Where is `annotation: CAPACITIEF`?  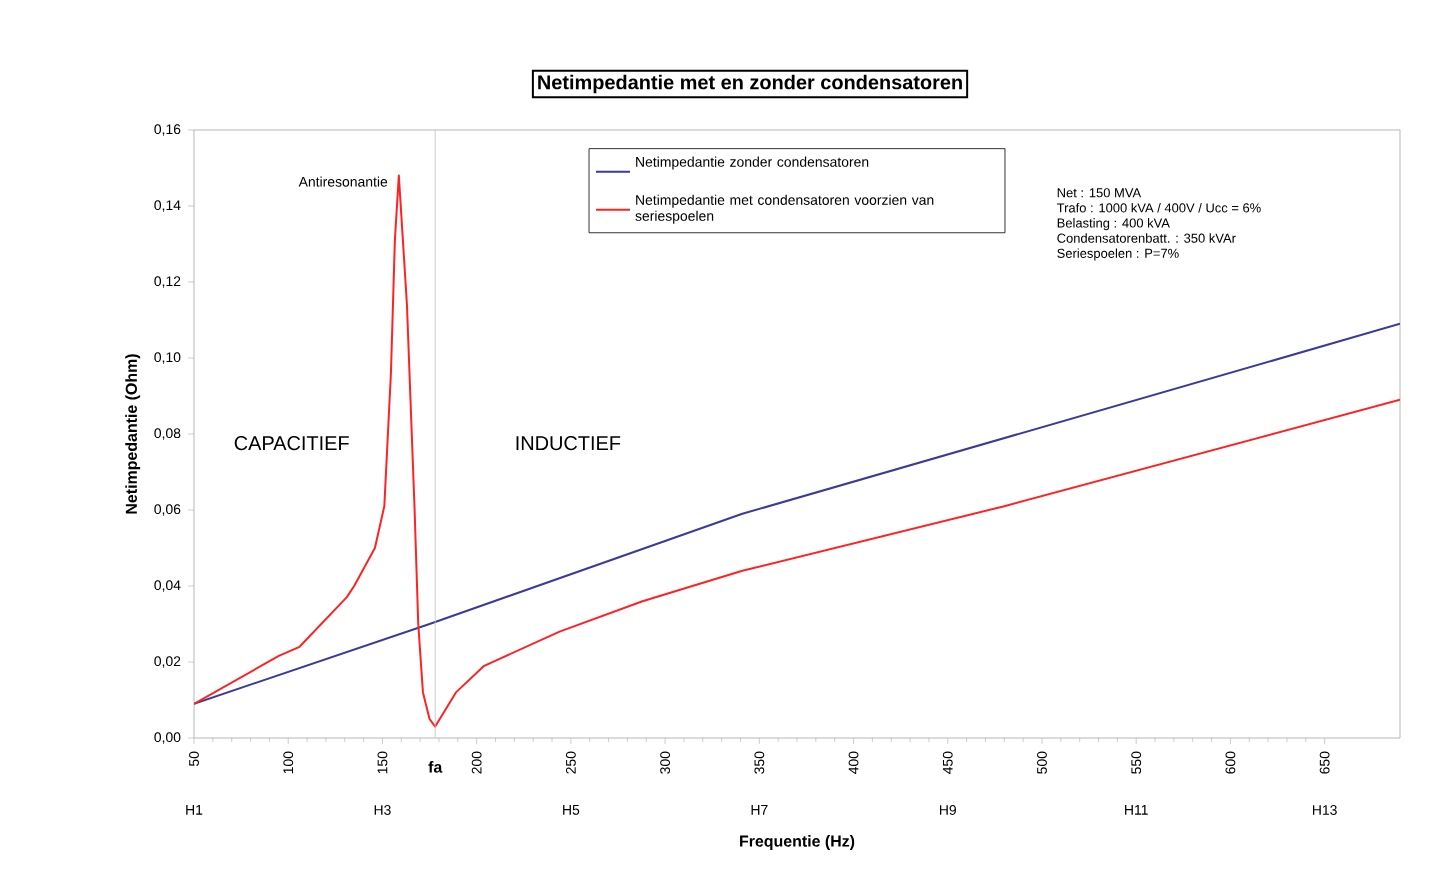 annotation: CAPACITIEF is located at coordinates (291, 443).